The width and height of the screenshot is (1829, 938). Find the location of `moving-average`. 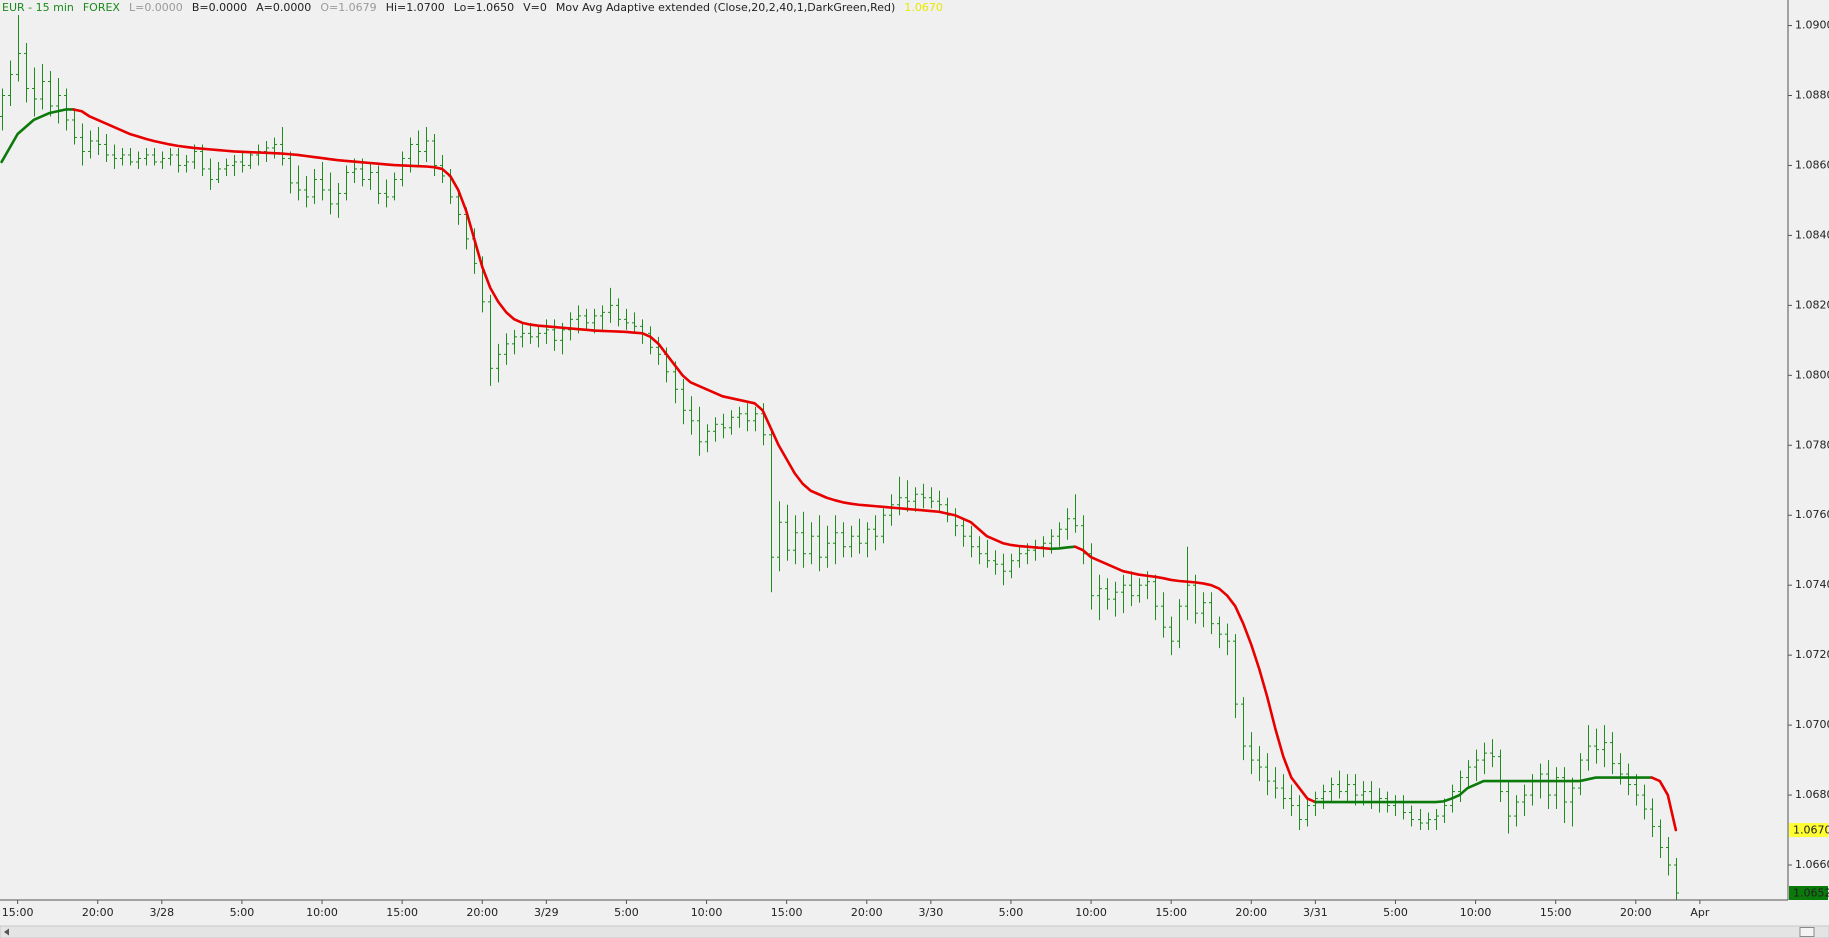

moving-average is located at coordinates (1484, 790).